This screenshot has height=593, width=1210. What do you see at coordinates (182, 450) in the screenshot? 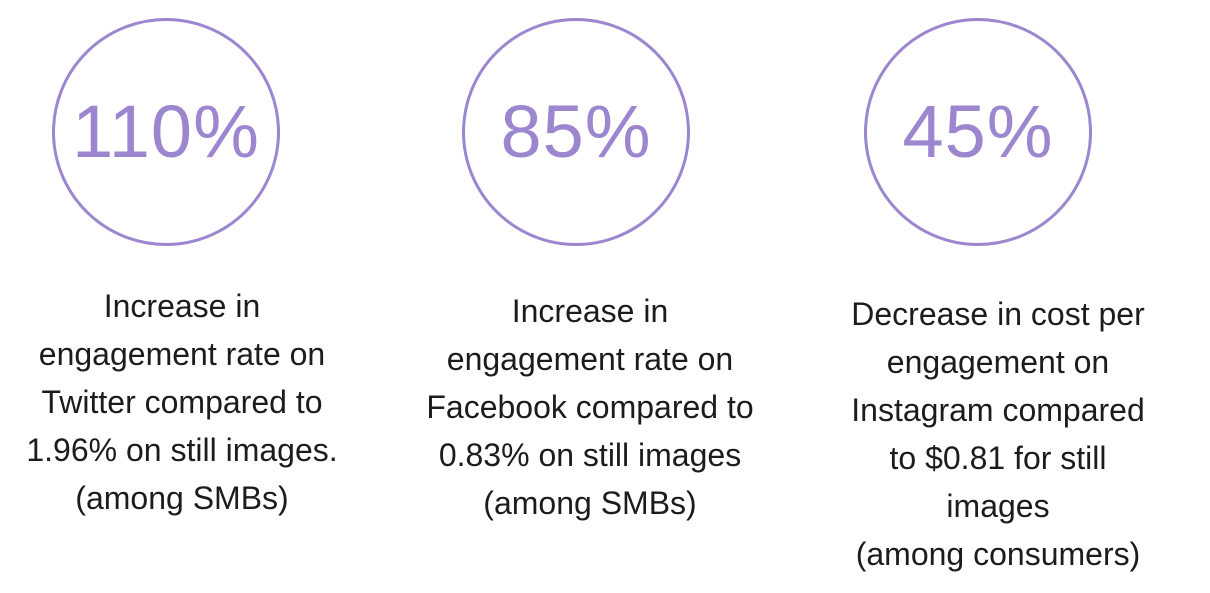
I see `caption-line: 1.96% on still images.` at bounding box center [182, 450].